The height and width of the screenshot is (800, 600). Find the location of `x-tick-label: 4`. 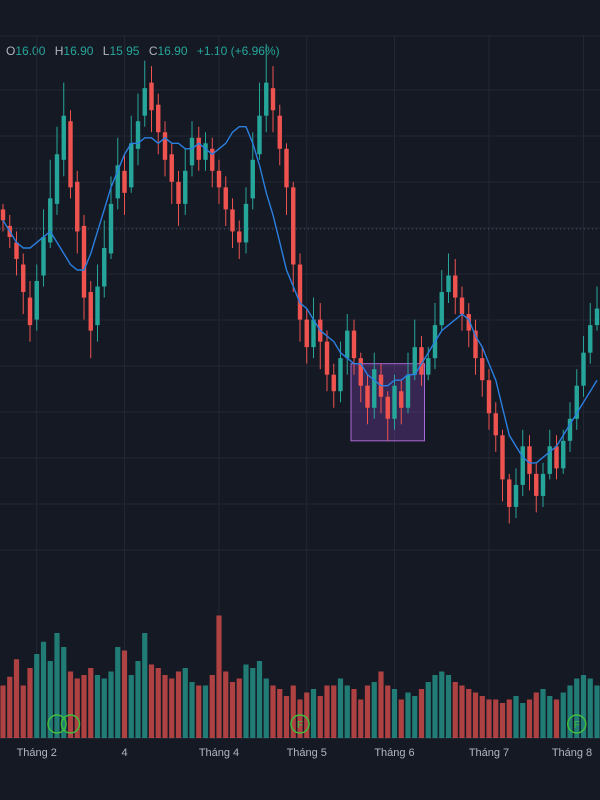

x-tick-label: 4 is located at coordinates (124, 753).